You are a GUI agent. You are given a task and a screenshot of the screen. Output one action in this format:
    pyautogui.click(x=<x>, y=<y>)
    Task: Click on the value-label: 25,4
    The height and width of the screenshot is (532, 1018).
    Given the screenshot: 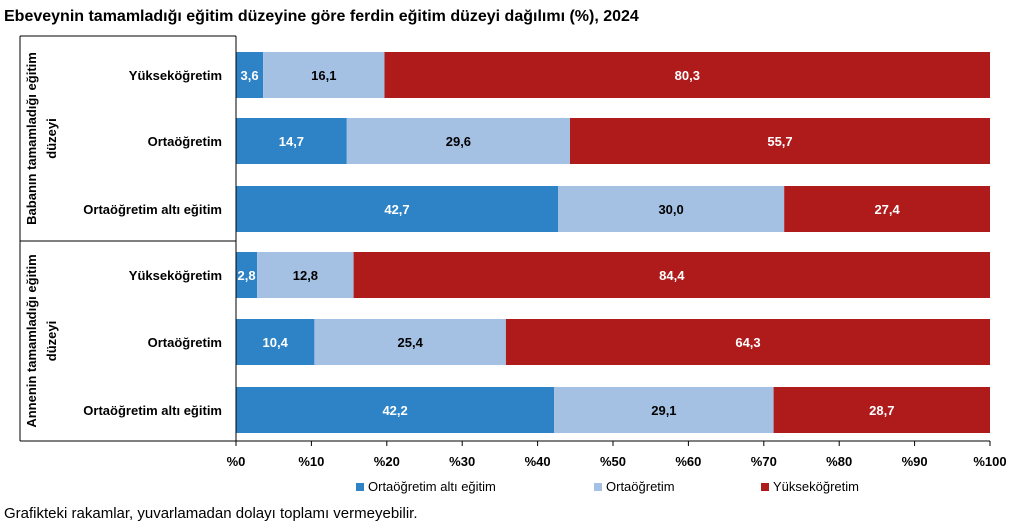 What is the action you would take?
    pyautogui.click(x=411, y=342)
    